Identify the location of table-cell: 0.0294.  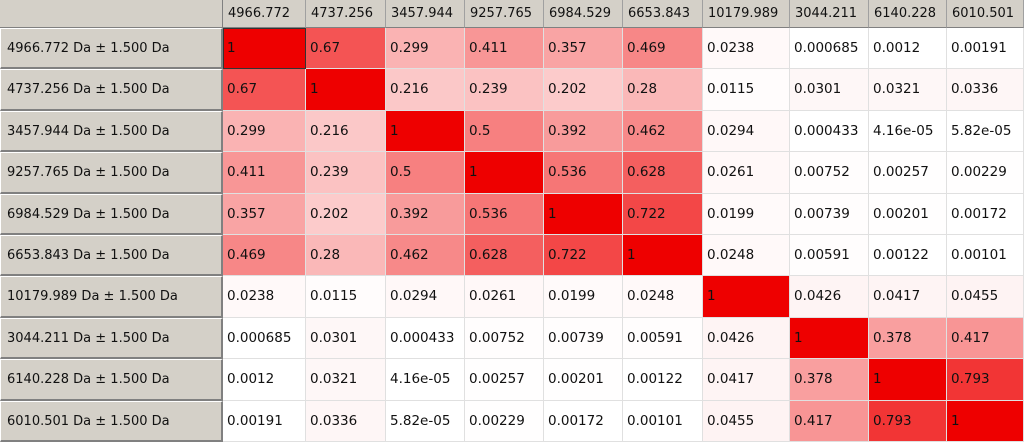
(746, 131).